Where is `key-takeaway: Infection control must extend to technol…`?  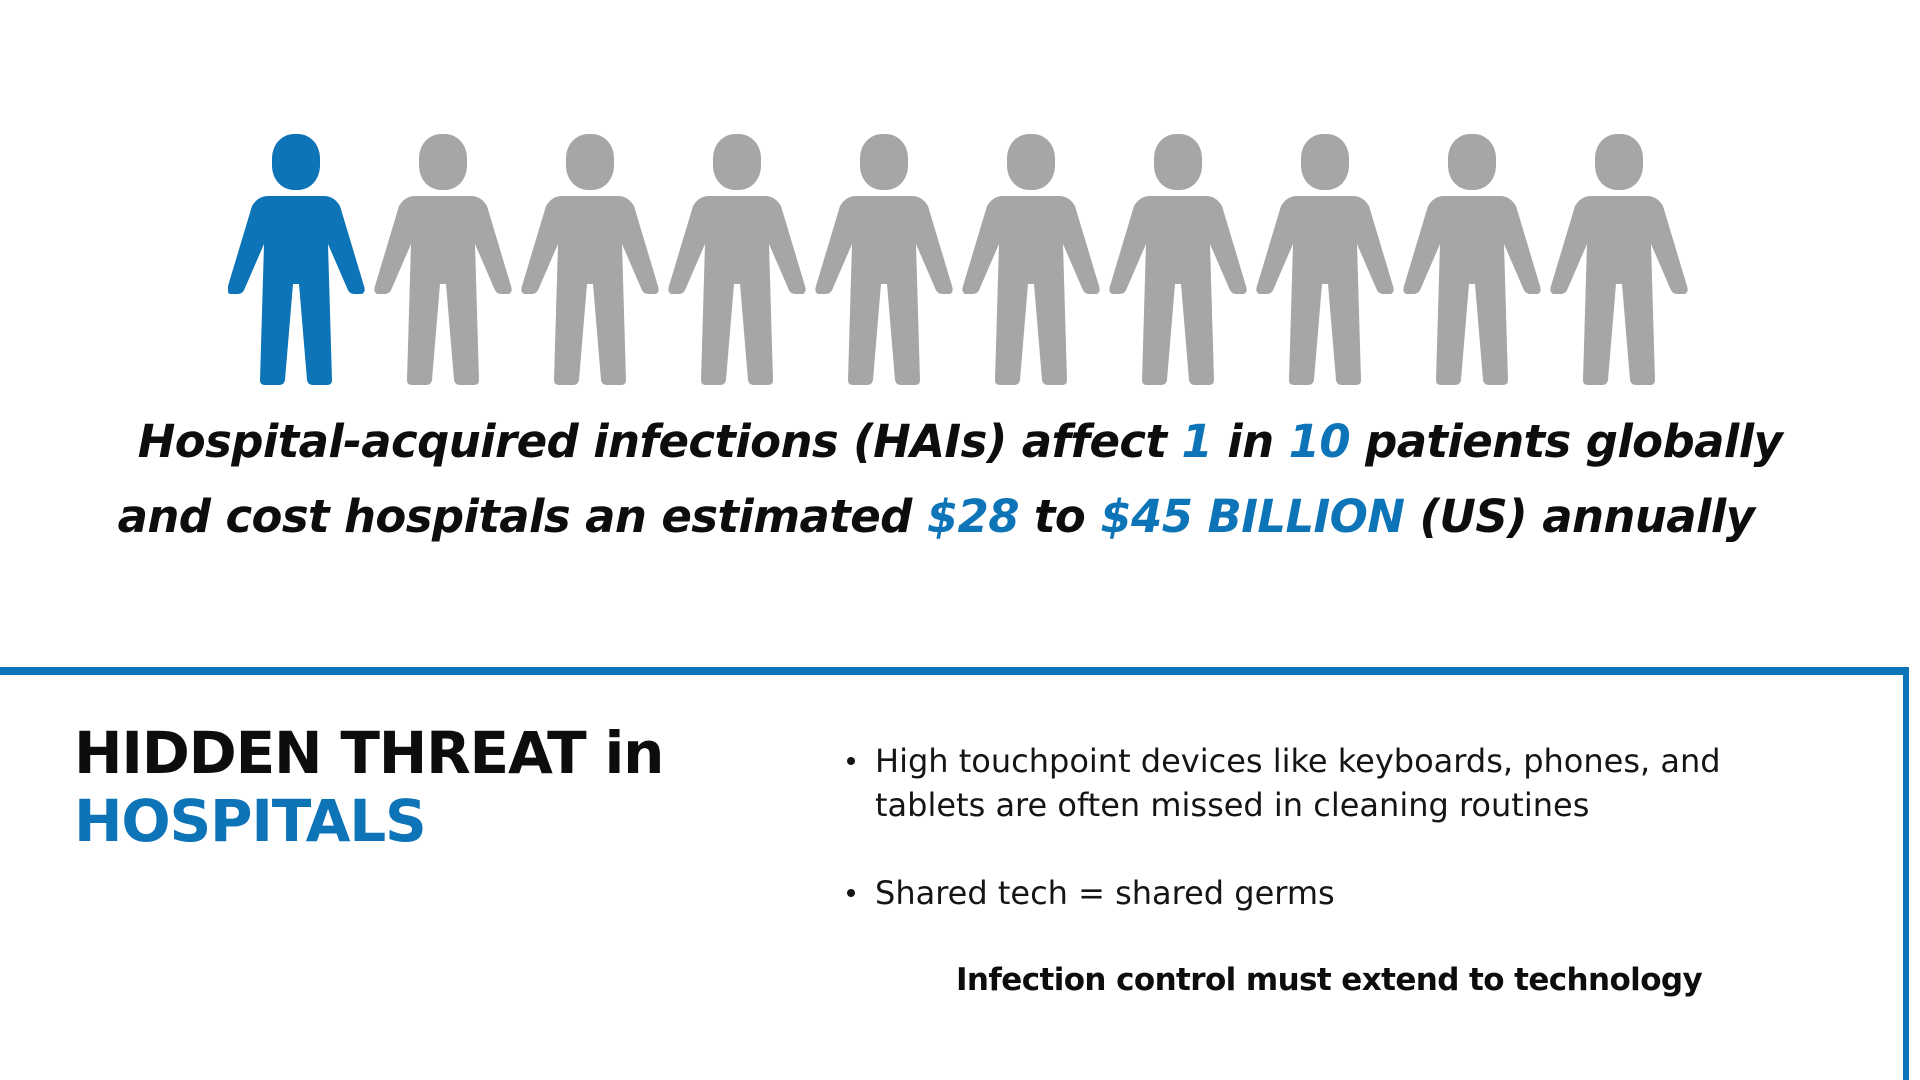
key-takeaway: Infection control must extend to technol… is located at coordinates (1329, 980).